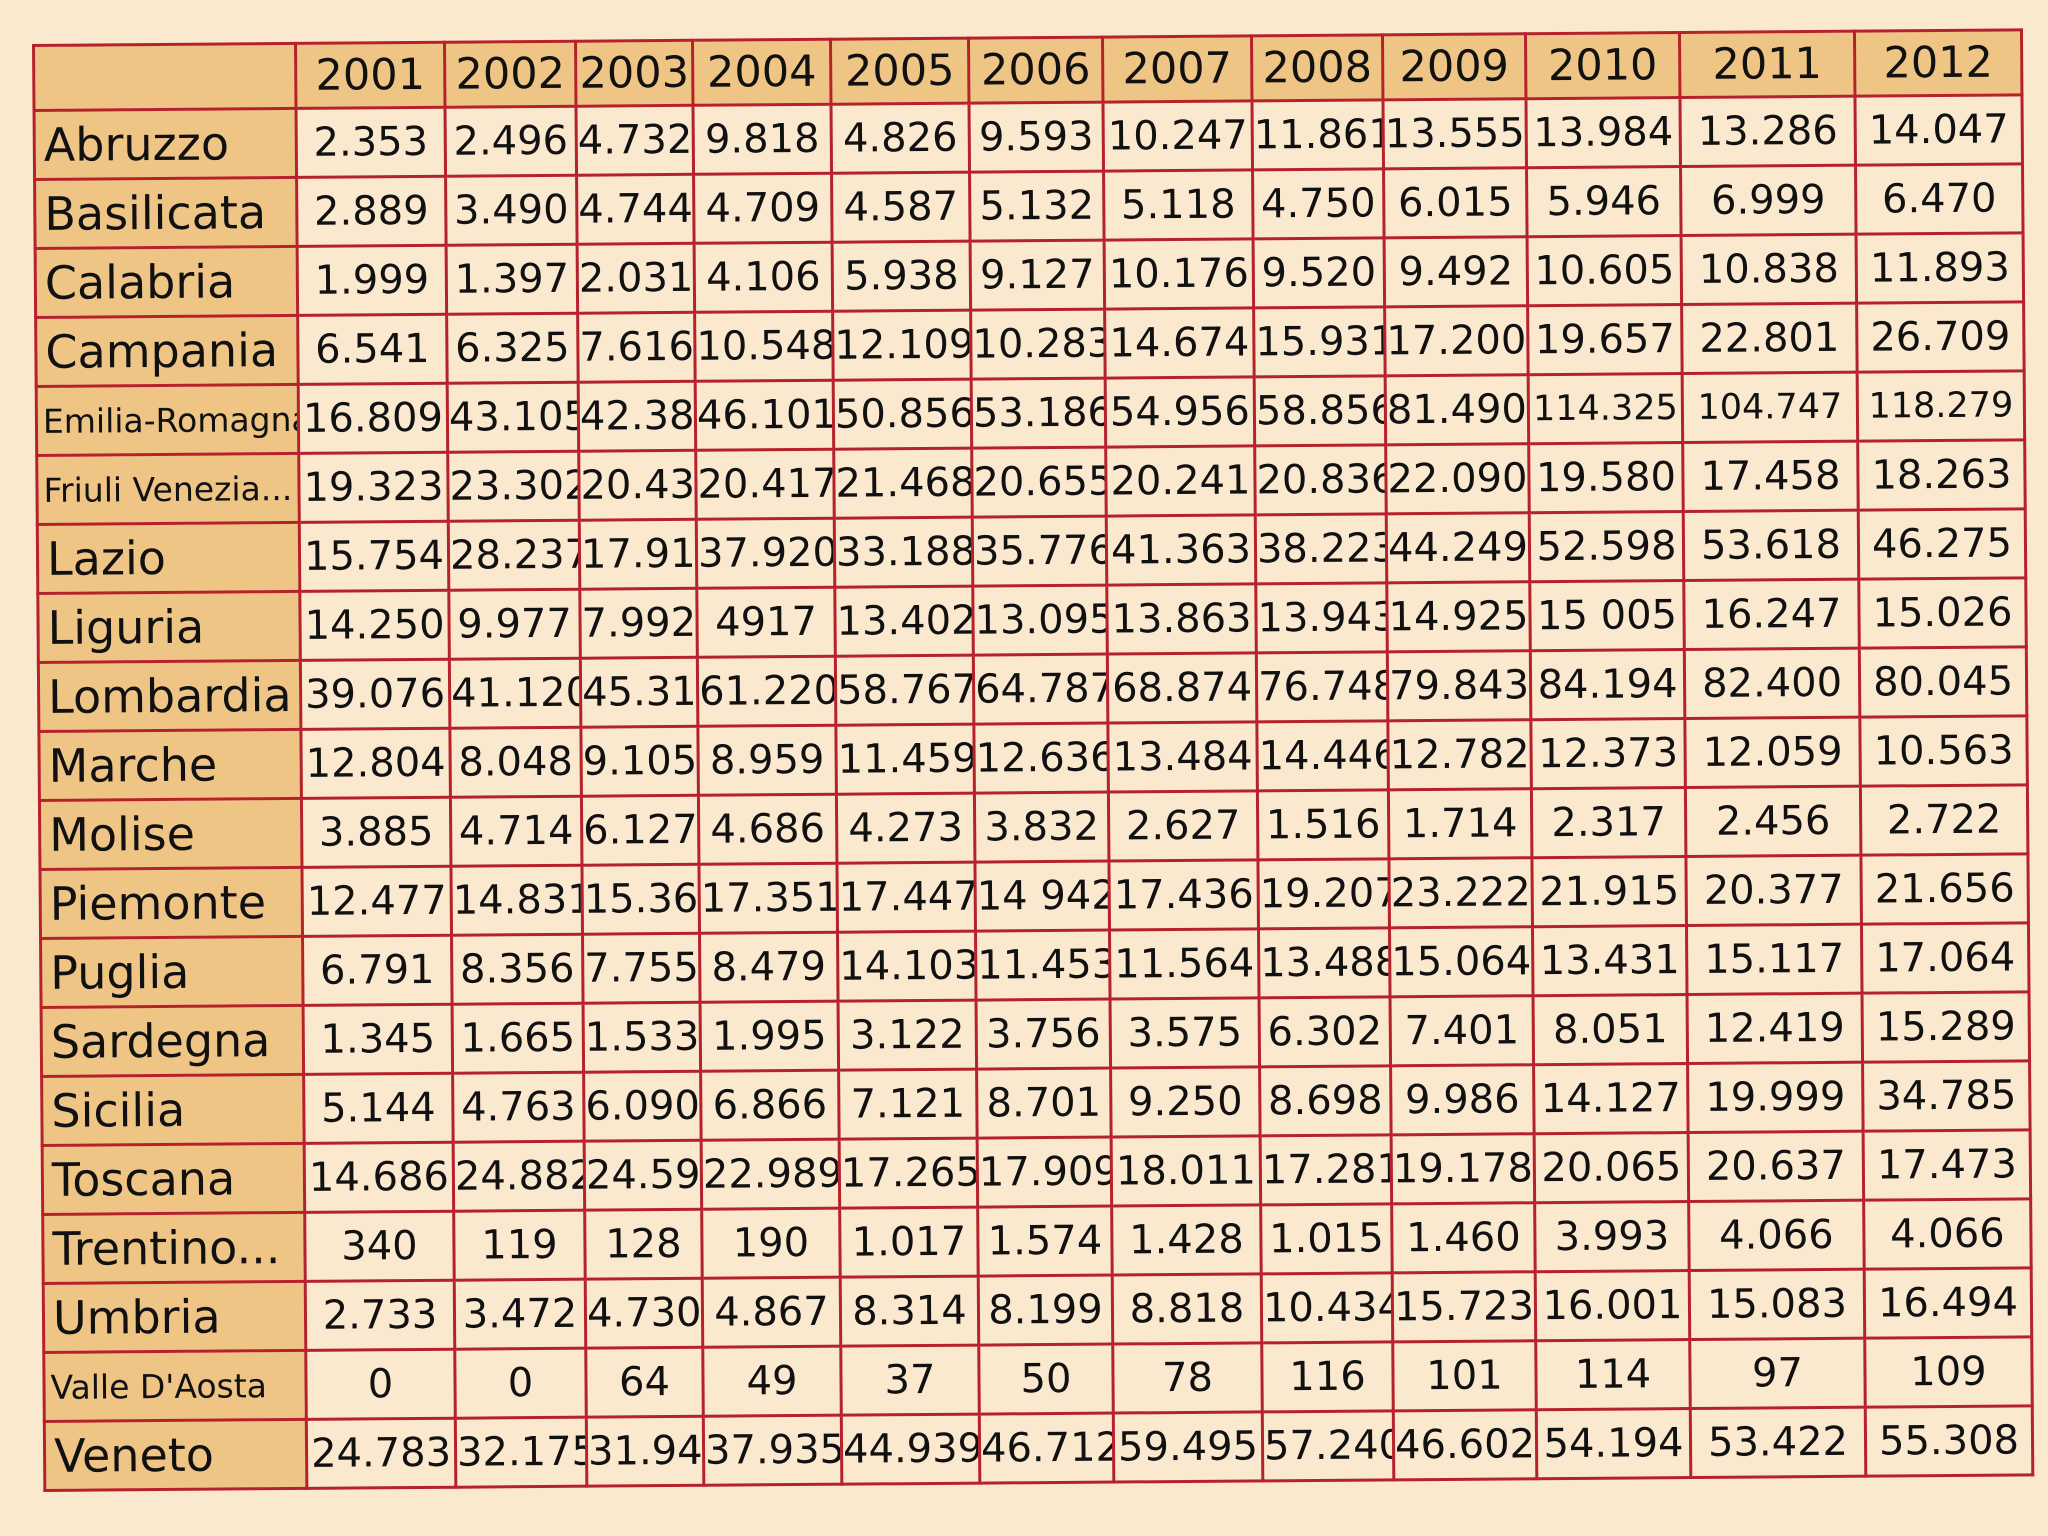 Image resolution: width=2048 pixels, height=1536 pixels. I want to click on value-cell: 81.490, so click(1457, 409).